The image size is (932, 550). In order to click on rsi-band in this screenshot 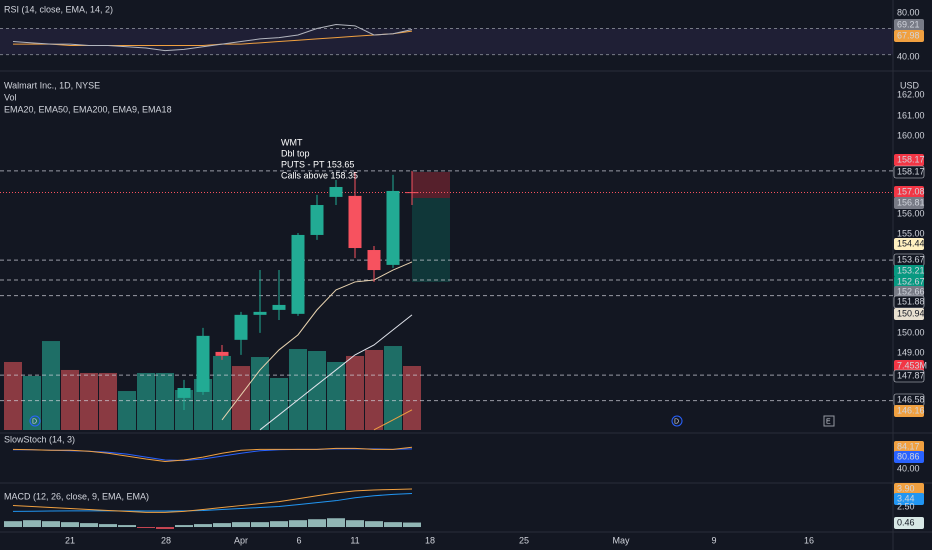, I will do `click(446, 41)`.